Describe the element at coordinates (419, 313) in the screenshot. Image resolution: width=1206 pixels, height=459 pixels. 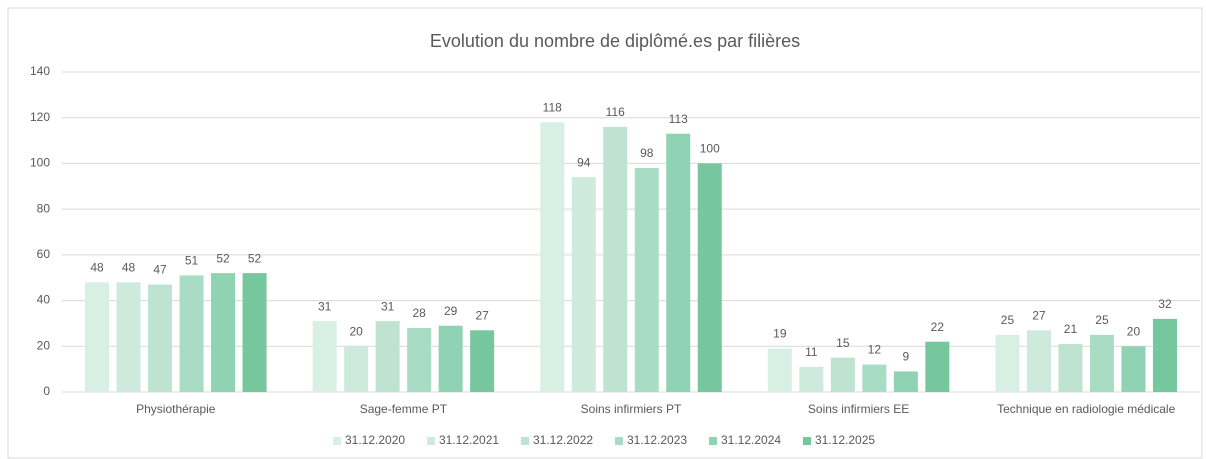
I see `data-label: 28` at that location.